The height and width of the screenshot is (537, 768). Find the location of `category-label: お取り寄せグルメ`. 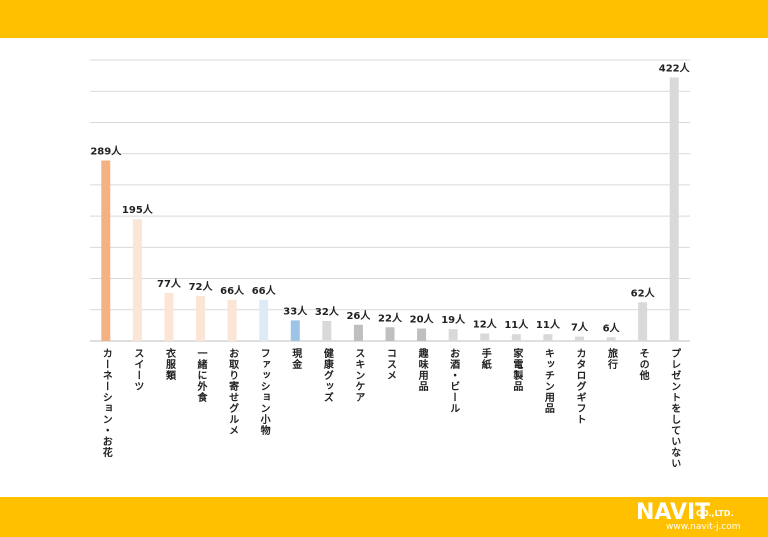

category-label: お取り寄せグルメ is located at coordinates (233, 392).